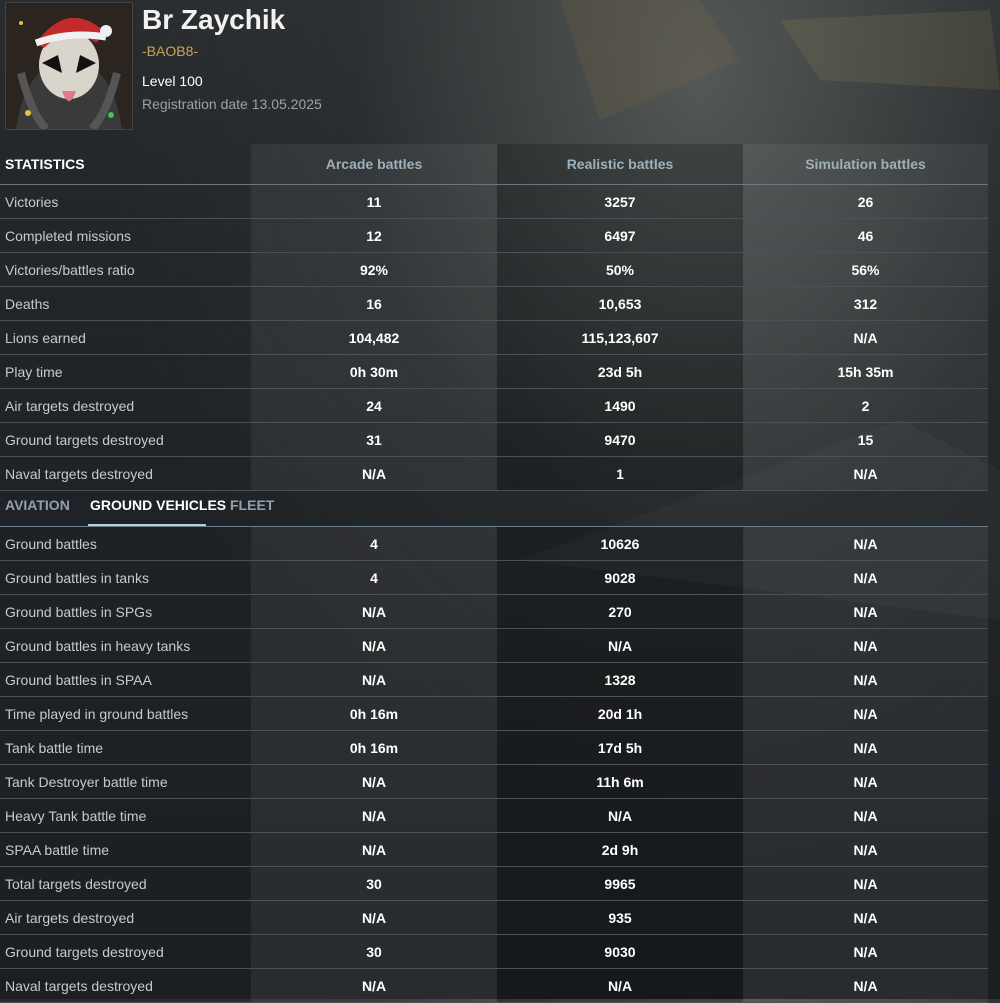 Image resolution: width=1000 pixels, height=1003 pixels. I want to click on row-label: Completed missions, so click(125, 235).